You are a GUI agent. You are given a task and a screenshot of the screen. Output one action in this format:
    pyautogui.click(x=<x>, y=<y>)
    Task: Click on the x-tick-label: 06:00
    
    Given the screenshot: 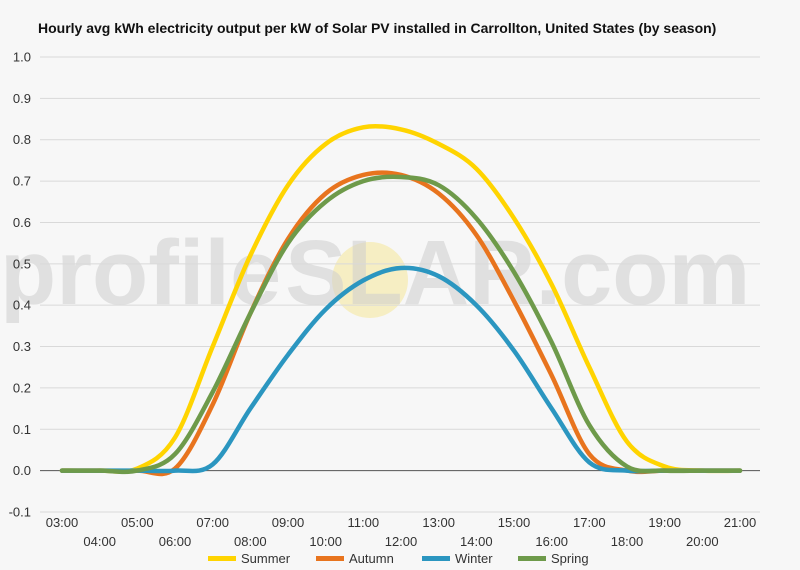 What is the action you would take?
    pyautogui.click(x=175, y=541)
    